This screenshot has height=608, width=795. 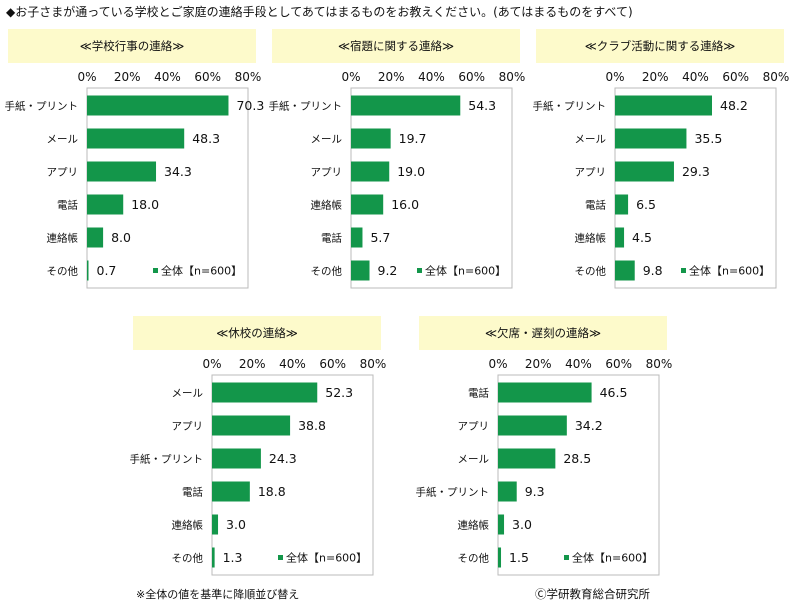 What do you see at coordinates (522, 524) in the screenshot?
I see `value-label: 3.0` at bounding box center [522, 524].